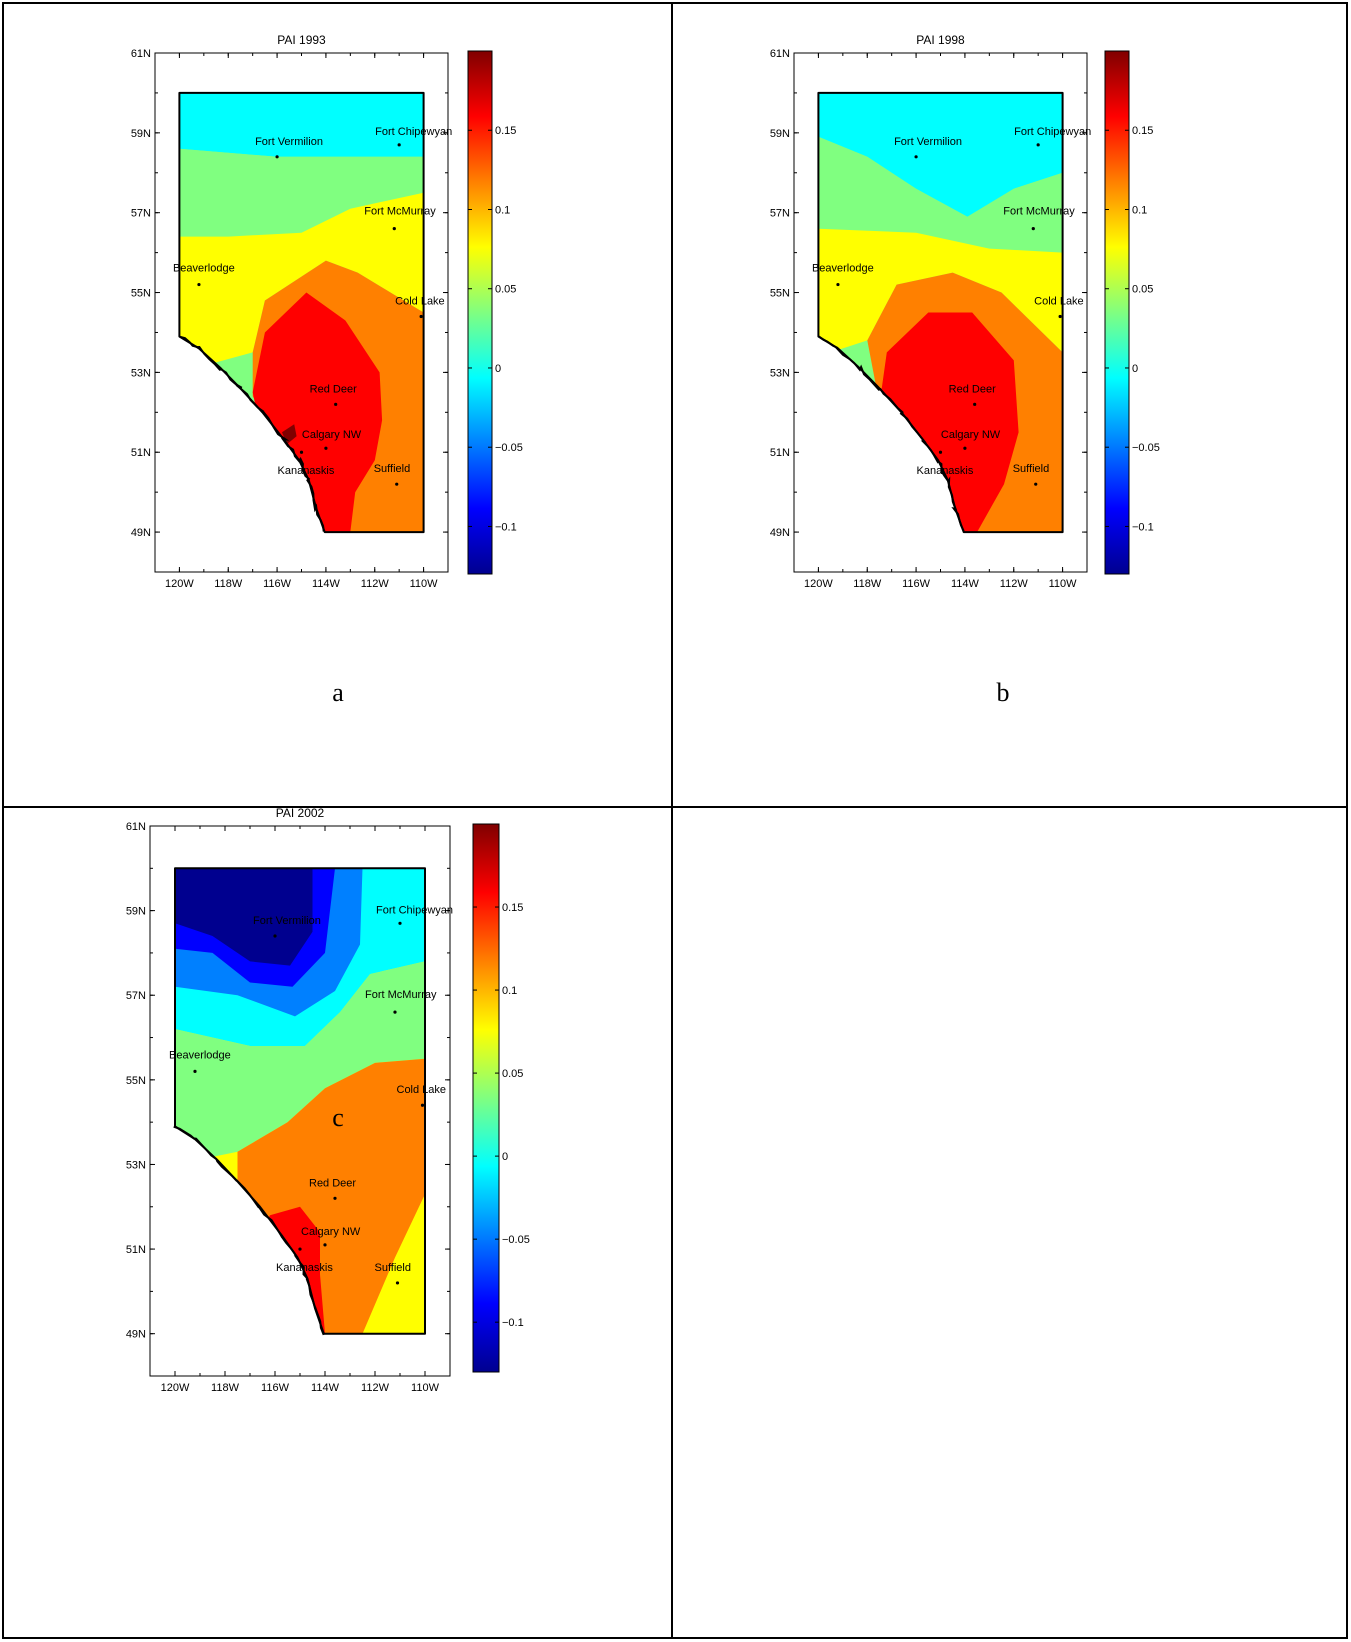 The height and width of the screenshot is (1642, 1351). I want to click on colorbar-a, so click(480, 312).